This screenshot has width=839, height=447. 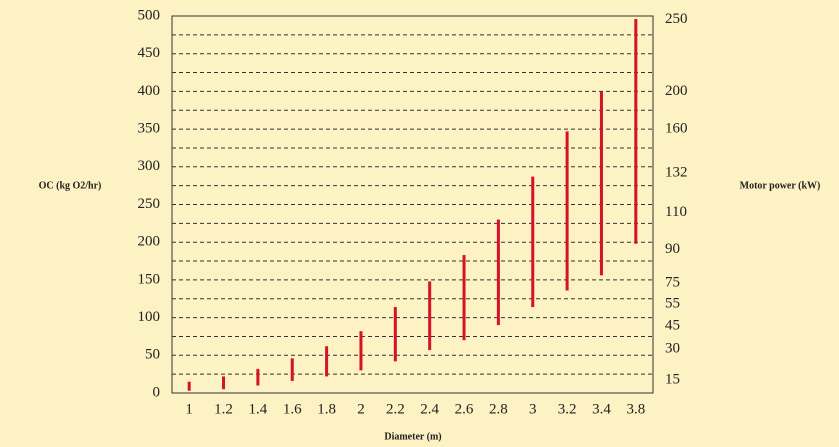 What do you see at coordinates (672, 282) in the screenshot?
I see `y2-tick-label: 75` at bounding box center [672, 282].